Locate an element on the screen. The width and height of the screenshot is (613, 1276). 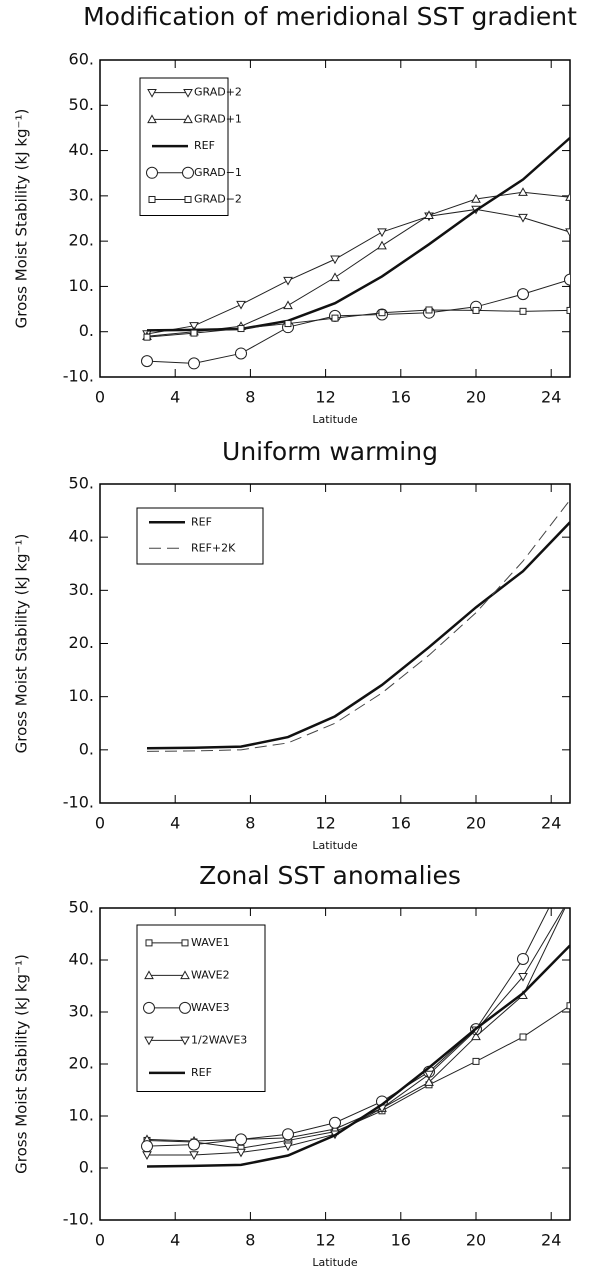
plot-area is located at coordinates (355, 253).